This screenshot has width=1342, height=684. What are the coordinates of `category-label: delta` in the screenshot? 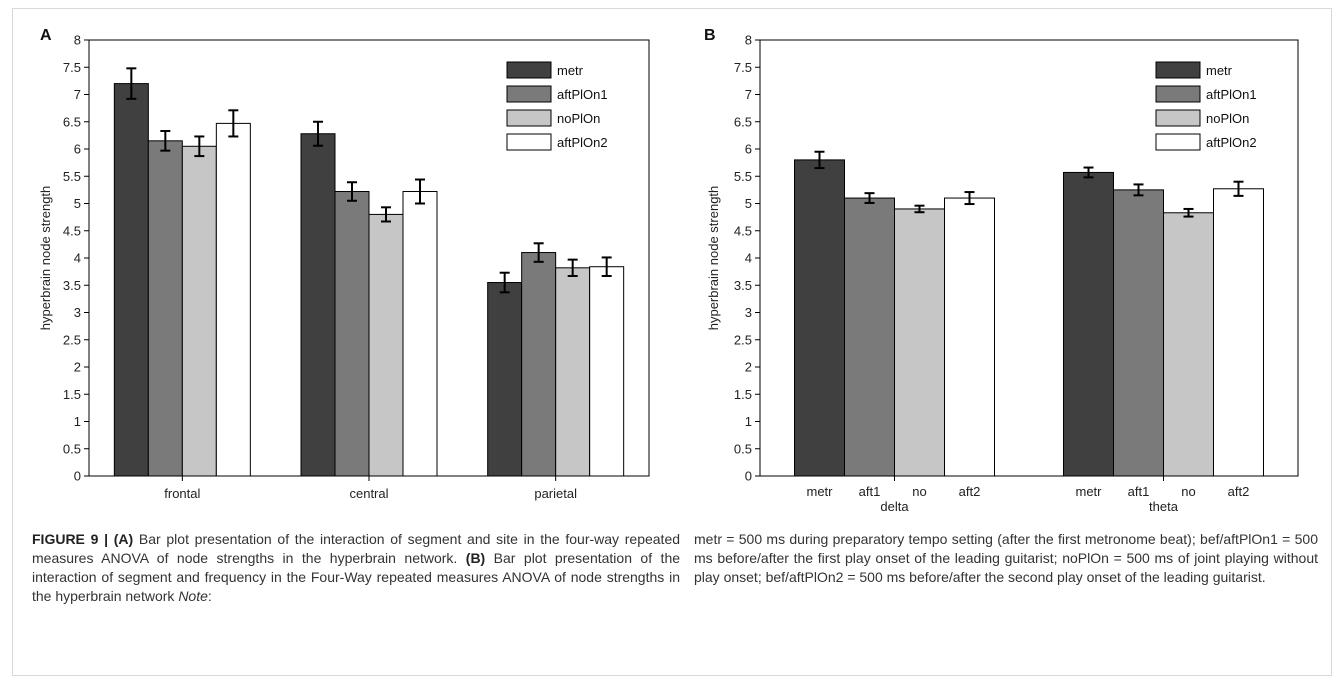 It's located at (894, 506).